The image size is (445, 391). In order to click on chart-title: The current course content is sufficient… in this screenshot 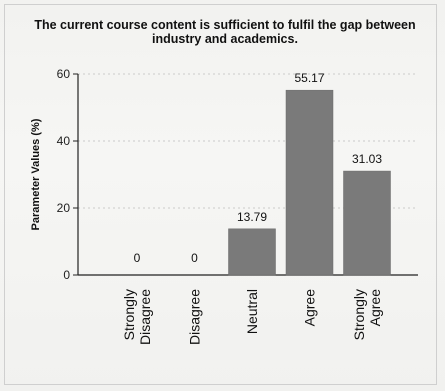, I will do `click(225, 32)`.